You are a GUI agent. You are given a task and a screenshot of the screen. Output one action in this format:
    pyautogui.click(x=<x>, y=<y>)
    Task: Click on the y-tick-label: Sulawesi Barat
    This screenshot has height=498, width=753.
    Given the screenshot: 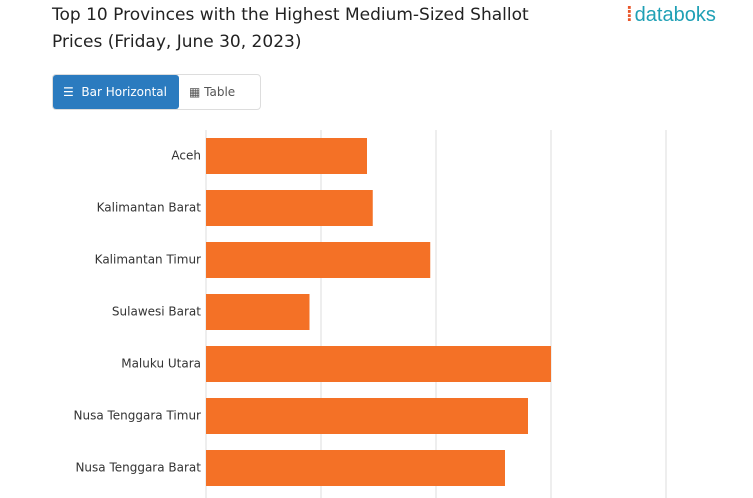 What is the action you would take?
    pyautogui.click(x=156, y=312)
    